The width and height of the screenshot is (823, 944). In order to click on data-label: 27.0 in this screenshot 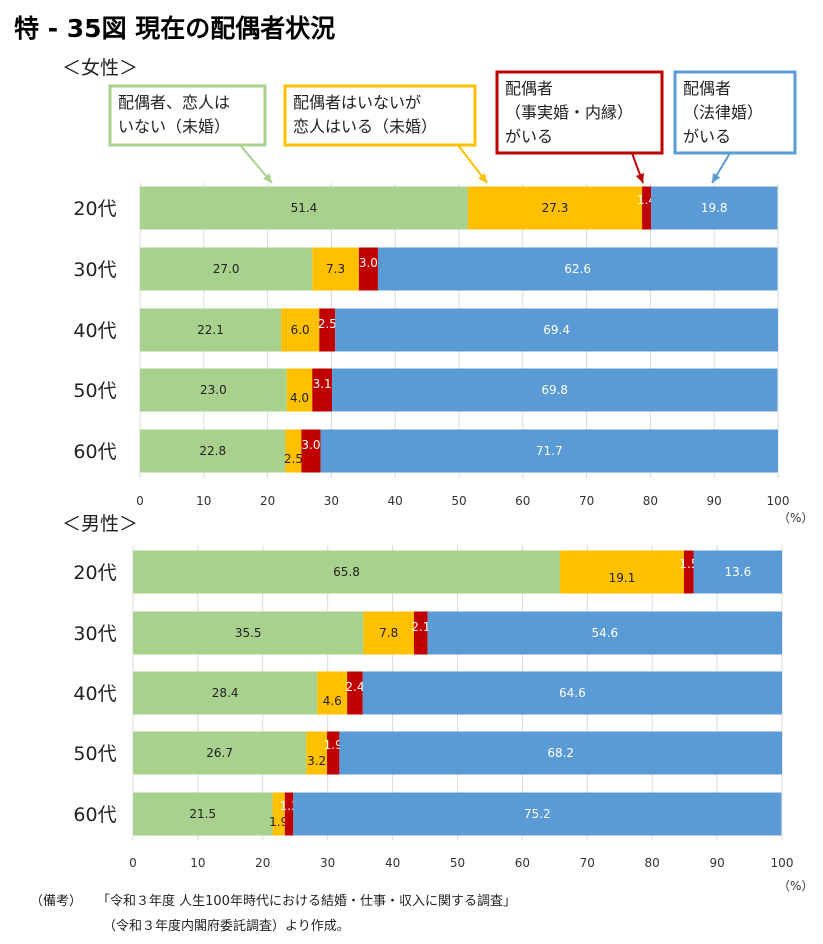, I will do `click(226, 269)`.